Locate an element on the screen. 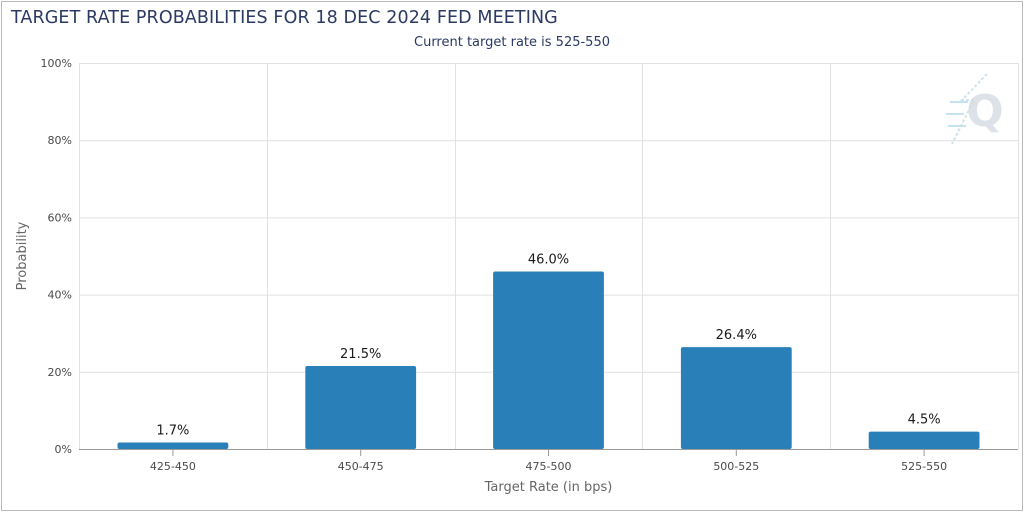 The width and height of the screenshot is (1024, 512). x-tick-label: 475-500 is located at coordinates (549, 466).